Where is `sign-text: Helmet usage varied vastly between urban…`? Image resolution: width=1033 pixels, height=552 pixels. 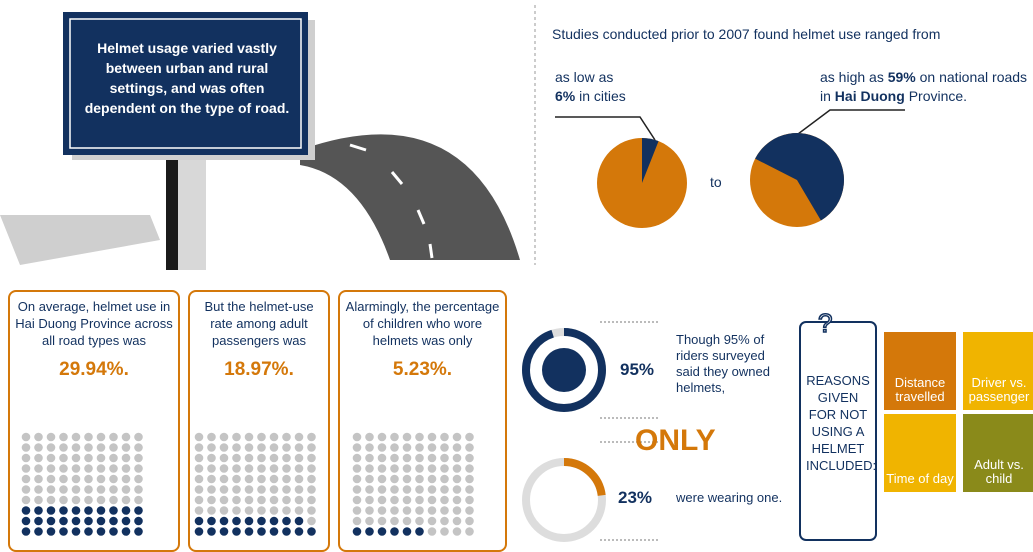 sign-text: Helmet usage varied vastly between urban… is located at coordinates (187, 78).